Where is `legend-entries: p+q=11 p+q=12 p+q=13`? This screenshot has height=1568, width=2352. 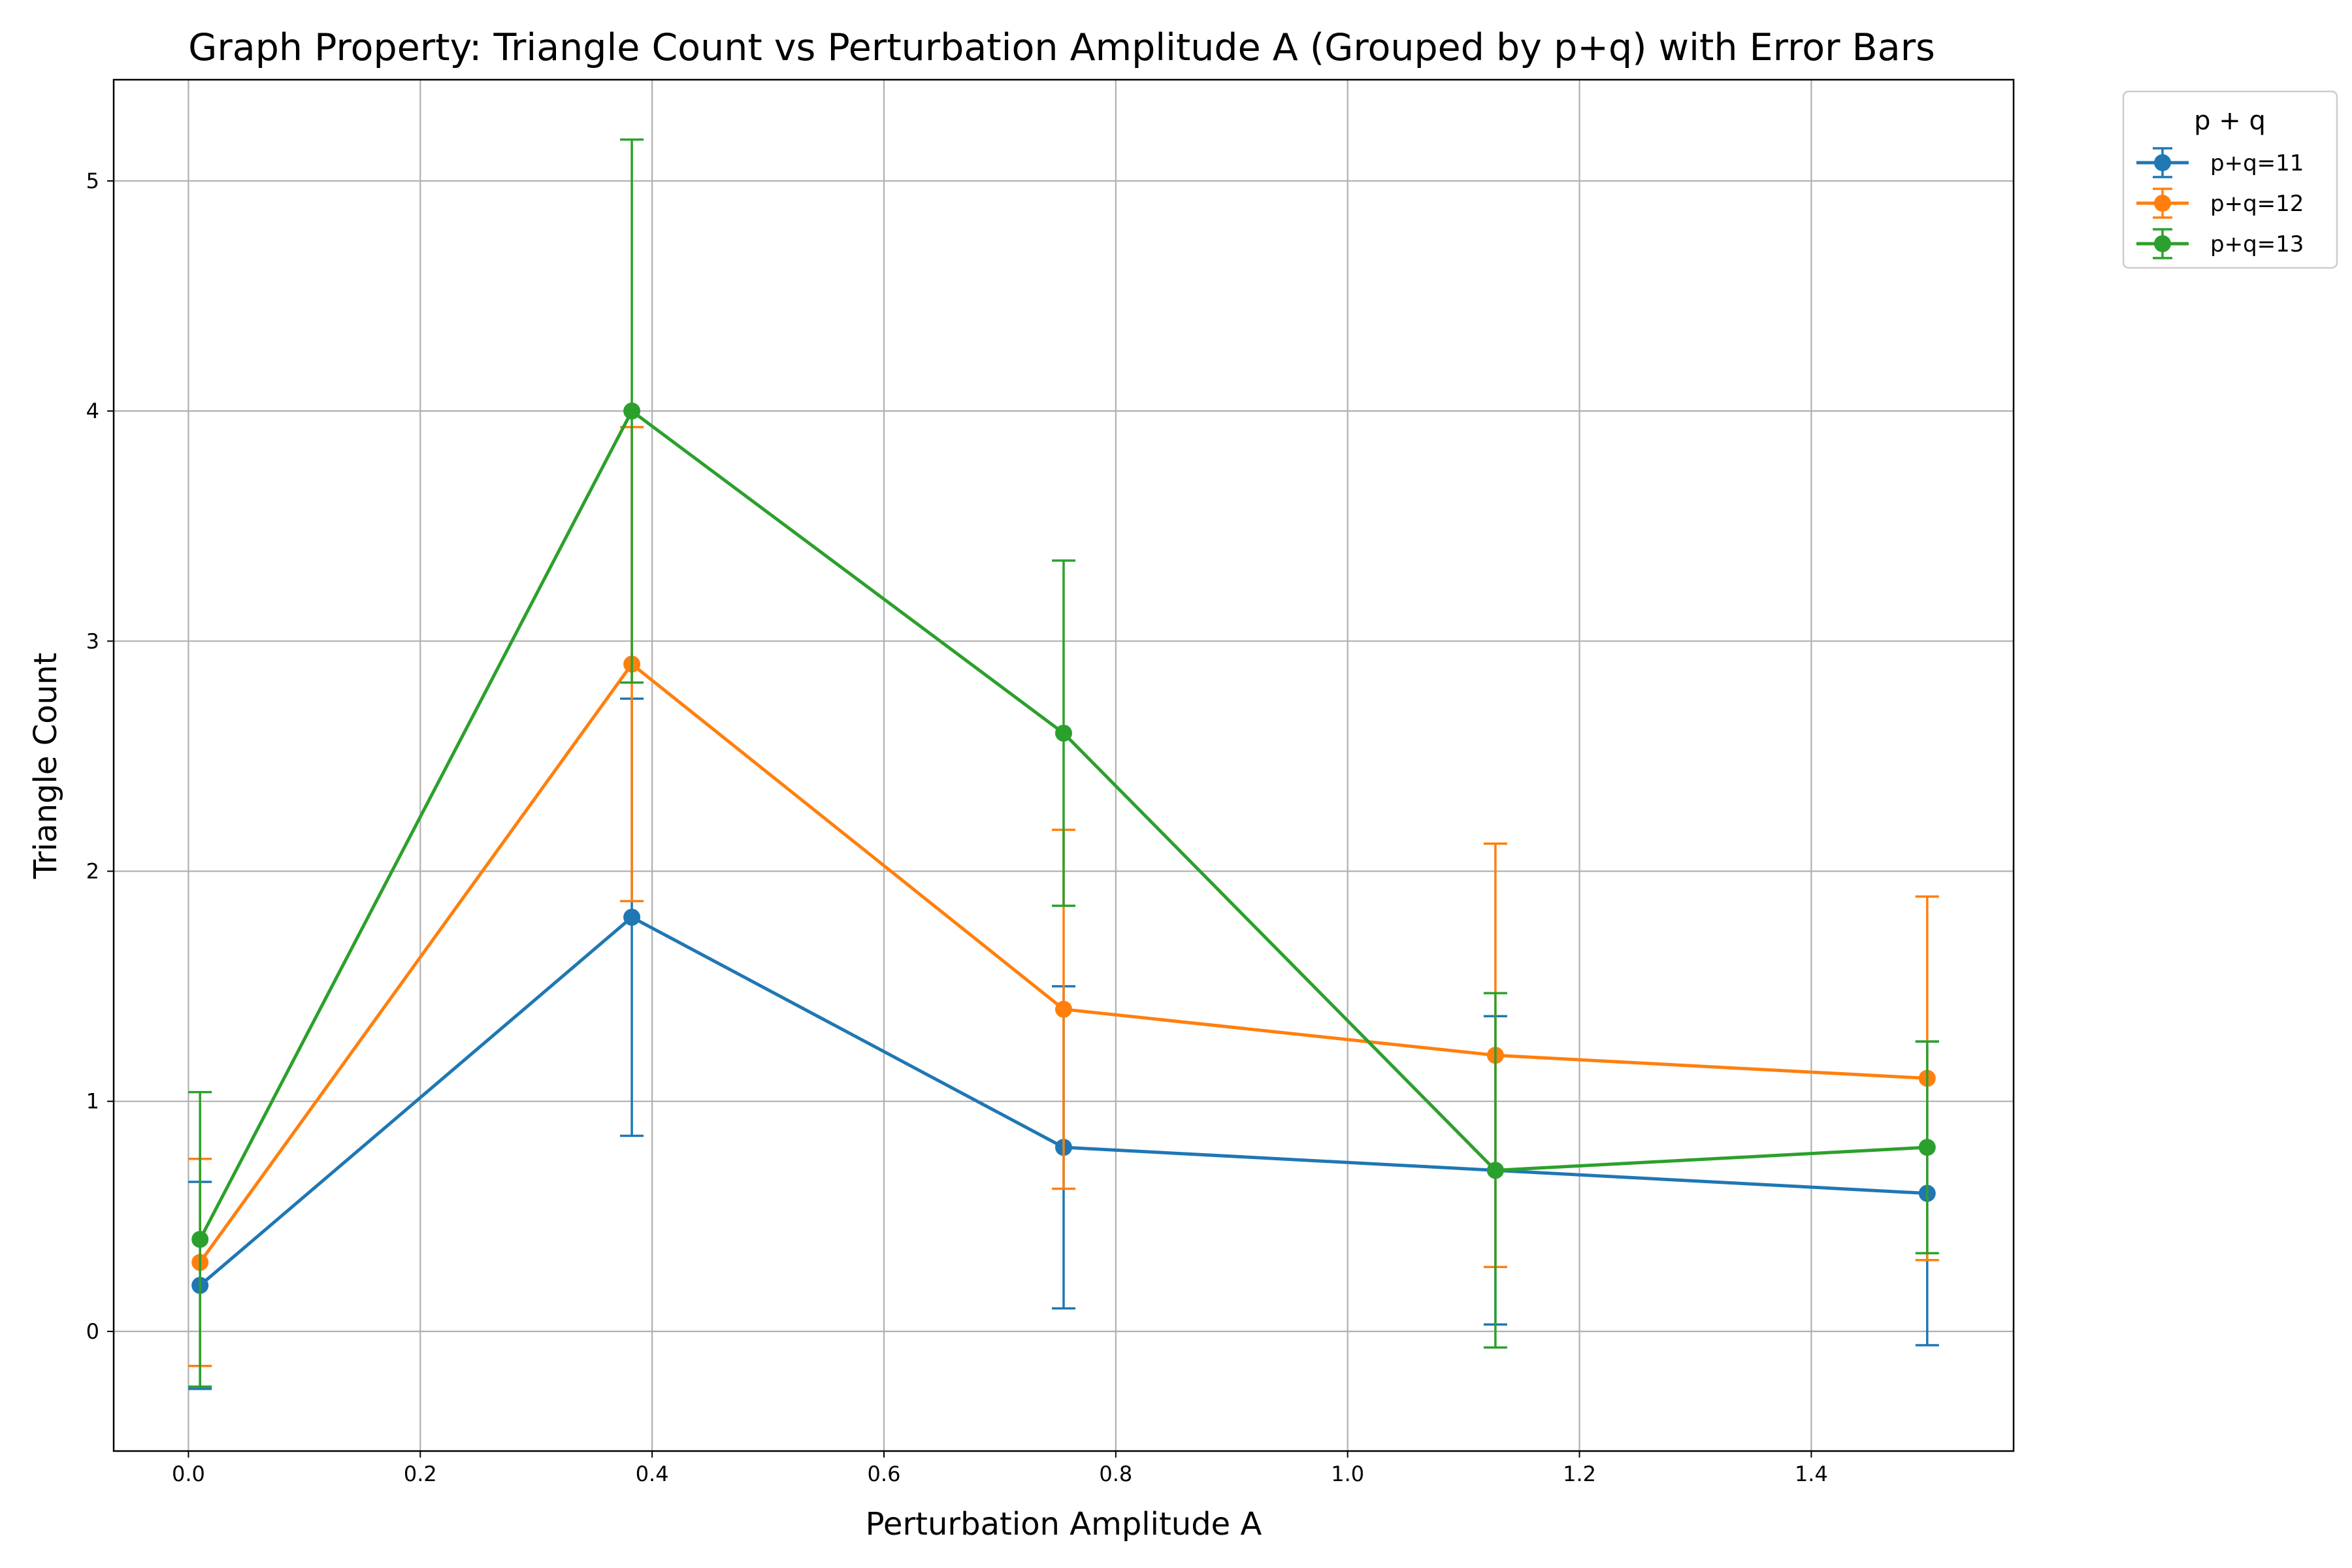
legend-entries: p+q=11 p+q=12 p+q=13 is located at coordinates (2220, 203).